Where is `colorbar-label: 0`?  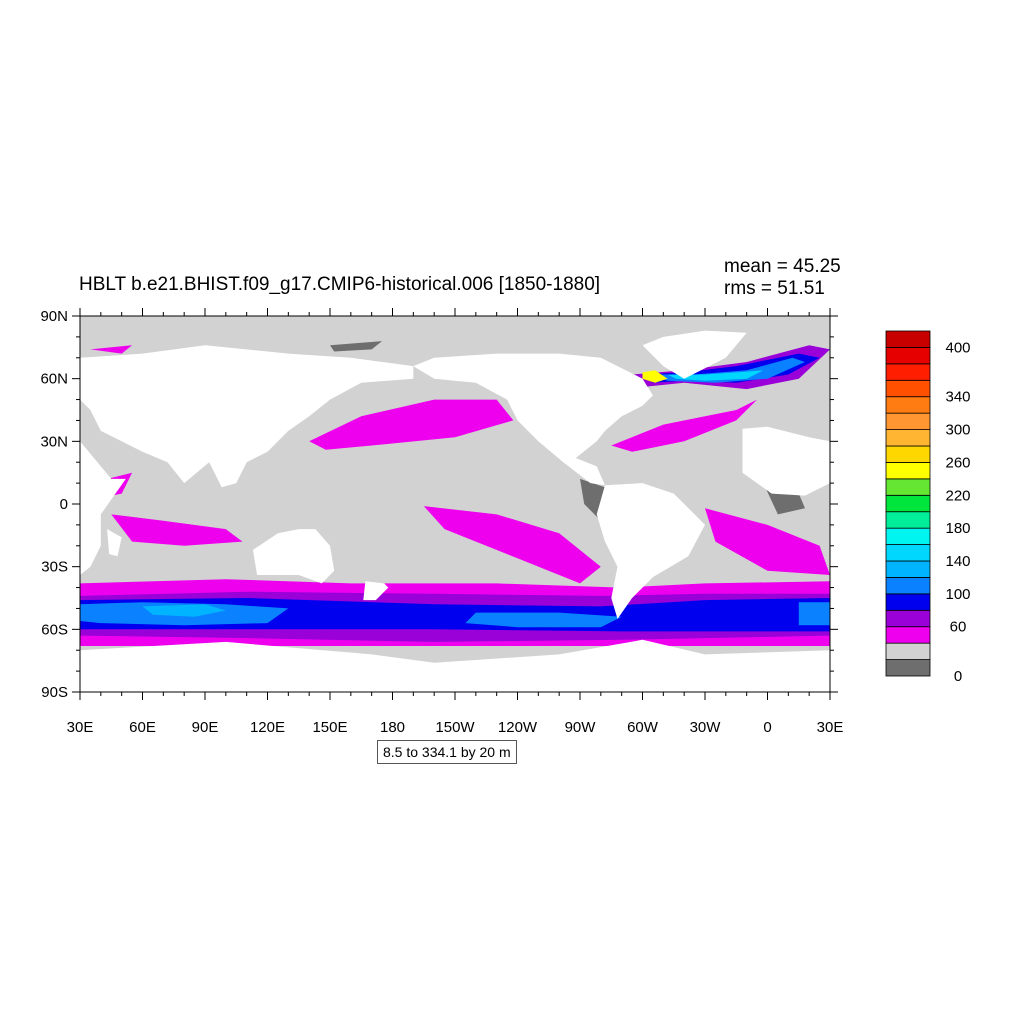 colorbar-label: 0 is located at coordinates (958, 676).